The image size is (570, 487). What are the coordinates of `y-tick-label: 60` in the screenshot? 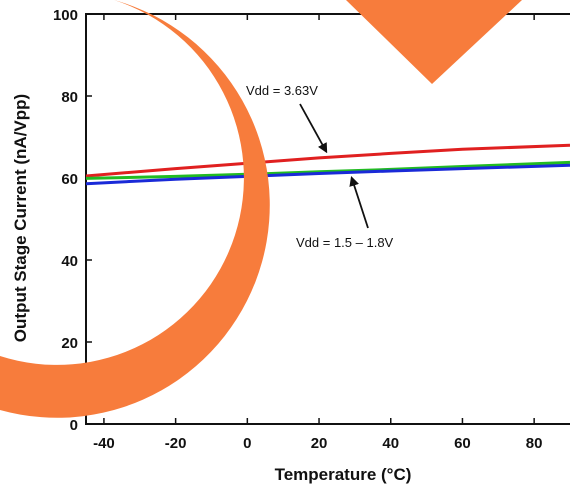 It's located at (69, 179).